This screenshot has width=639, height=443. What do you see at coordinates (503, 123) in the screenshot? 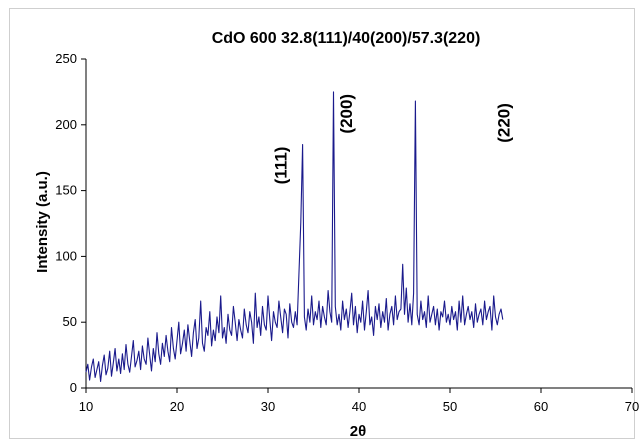
I see `peak-label: (220)` at bounding box center [503, 123].